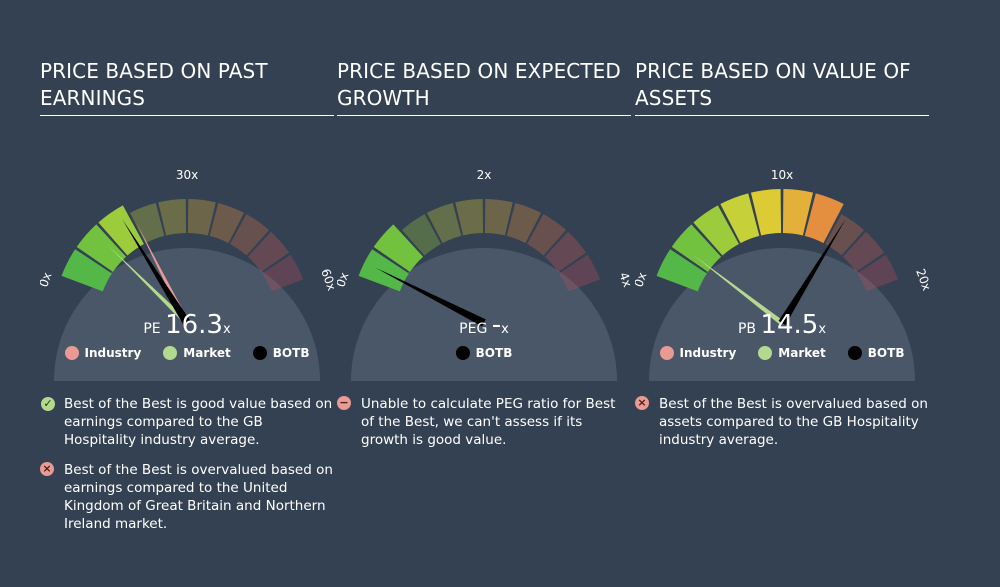  I want to click on tick-label: 4x, so click(623, 279).